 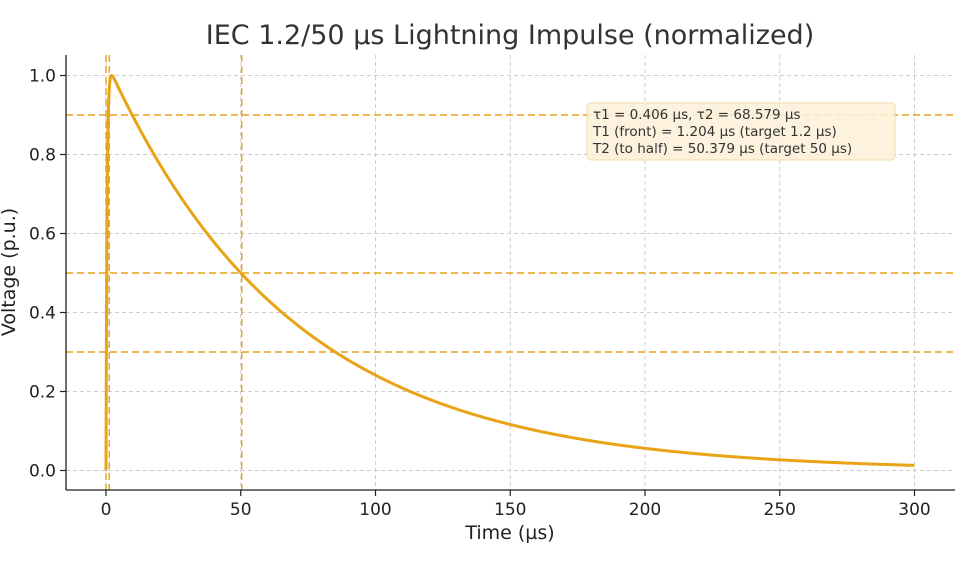 I want to click on x-tick-label: 300, so click(x=914, y=510).